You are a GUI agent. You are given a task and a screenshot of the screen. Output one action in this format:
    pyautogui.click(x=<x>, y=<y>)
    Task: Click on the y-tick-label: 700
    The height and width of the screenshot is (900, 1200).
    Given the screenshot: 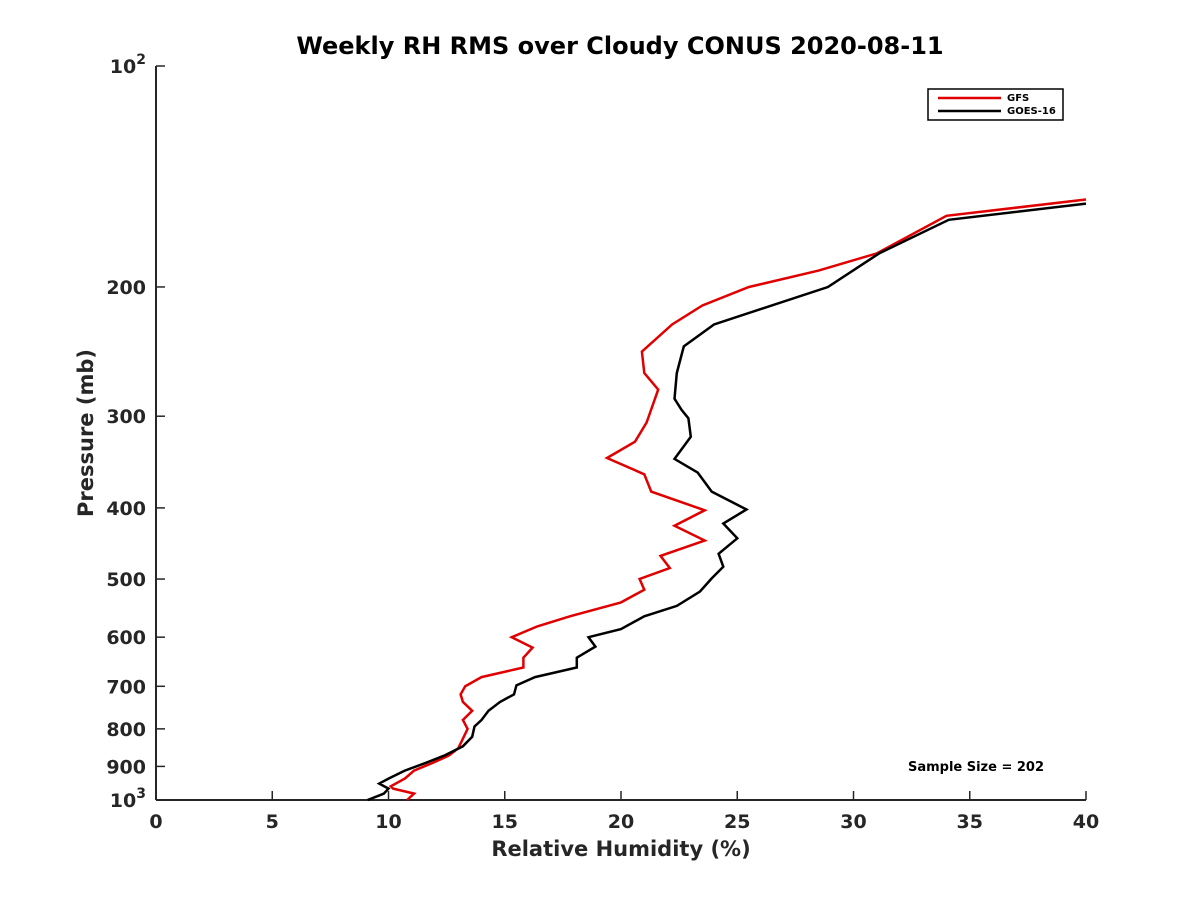 What is the action you would take?
    pyautogui.click(x=126, y=687)
    